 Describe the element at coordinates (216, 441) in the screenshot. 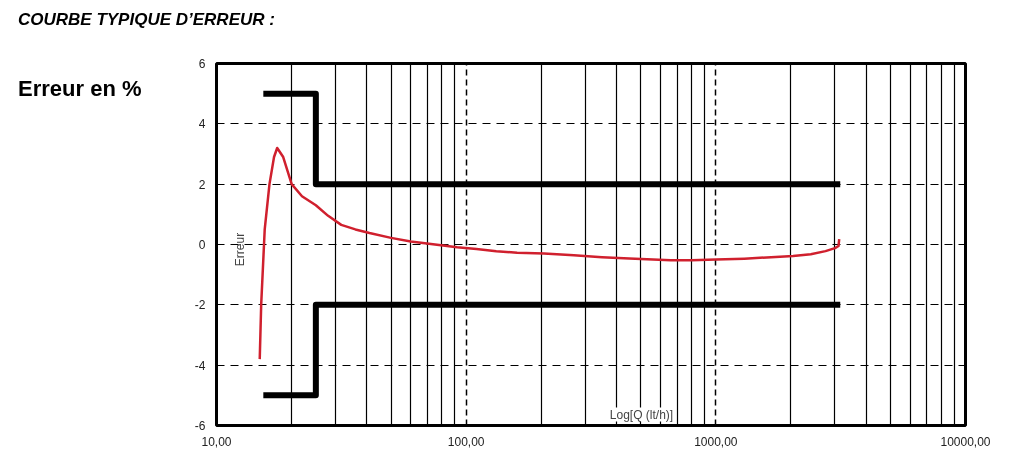

I see `x-tick-label: 10,00` at that location.